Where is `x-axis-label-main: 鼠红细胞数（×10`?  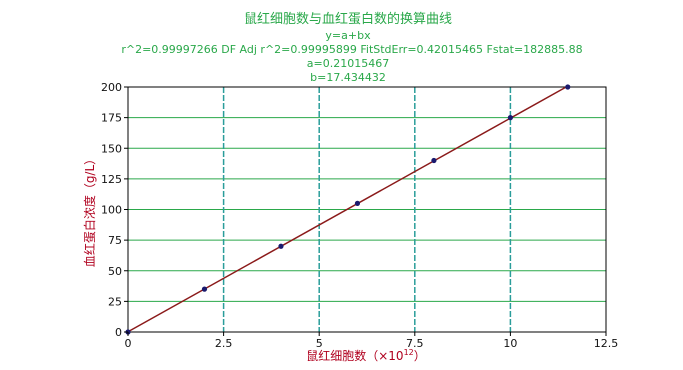 x-axis-label-main: 鼠红细胞数（×10 is located at coordinates (354, 355).